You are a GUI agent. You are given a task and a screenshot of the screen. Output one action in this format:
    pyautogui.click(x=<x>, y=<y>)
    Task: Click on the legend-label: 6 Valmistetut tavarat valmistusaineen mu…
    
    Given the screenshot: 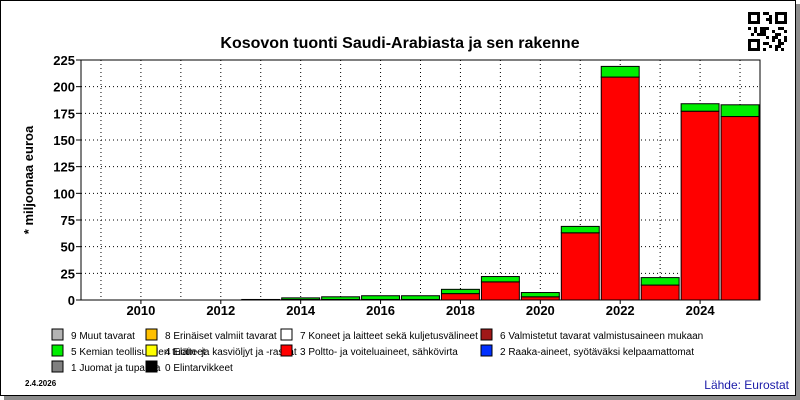 What is the action you would take?
    pyautogui.click(x=601, y=336)
    